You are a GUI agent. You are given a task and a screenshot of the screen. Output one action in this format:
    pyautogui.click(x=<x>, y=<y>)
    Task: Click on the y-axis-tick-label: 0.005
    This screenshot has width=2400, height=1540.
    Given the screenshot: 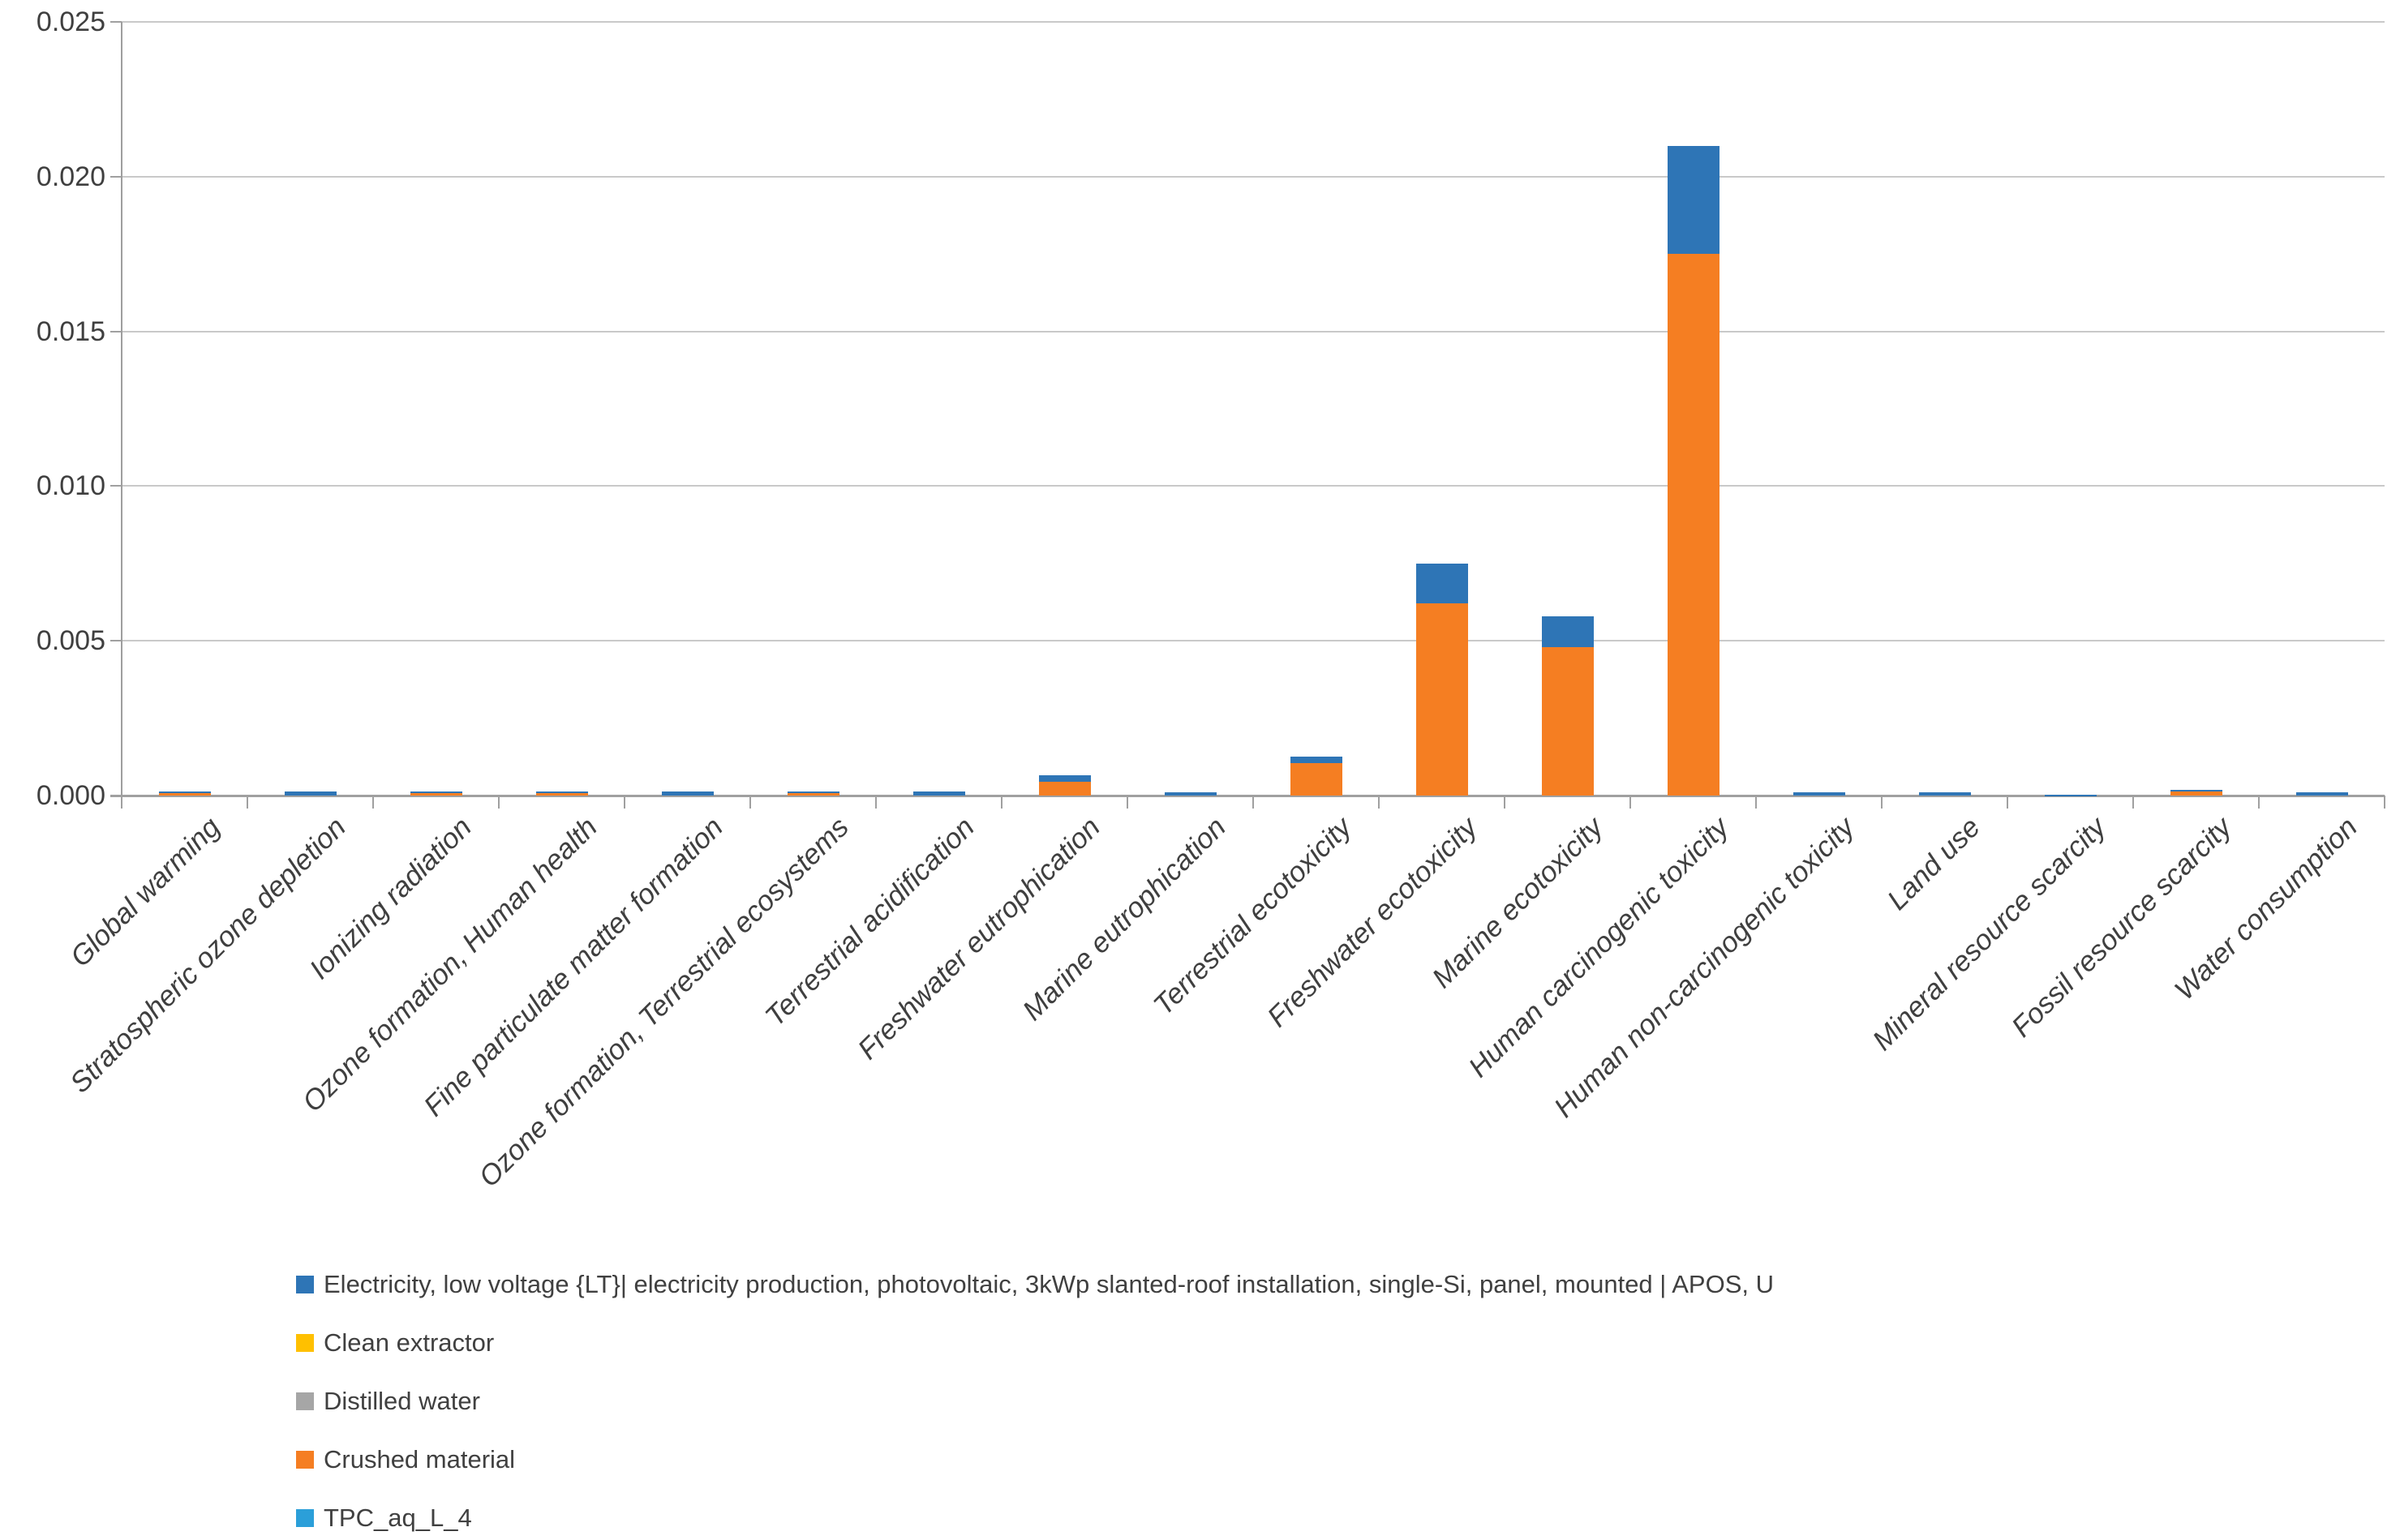 What is the action you would take?
    pyautogui.click(x=70, y=641)
    